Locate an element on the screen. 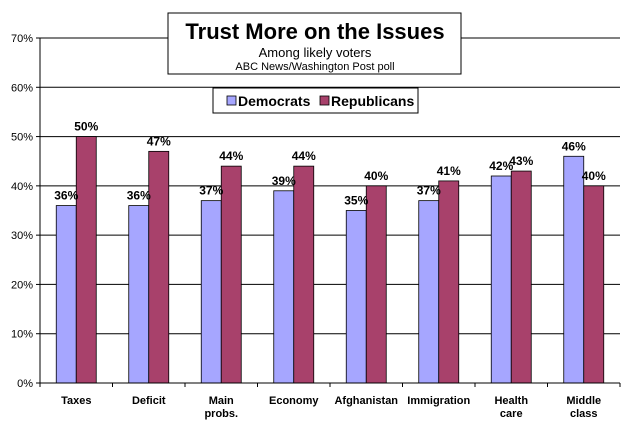 The width and height of the screenshot is (633, 430). bar-republicans-immigration is located at coordinates (449, 282).